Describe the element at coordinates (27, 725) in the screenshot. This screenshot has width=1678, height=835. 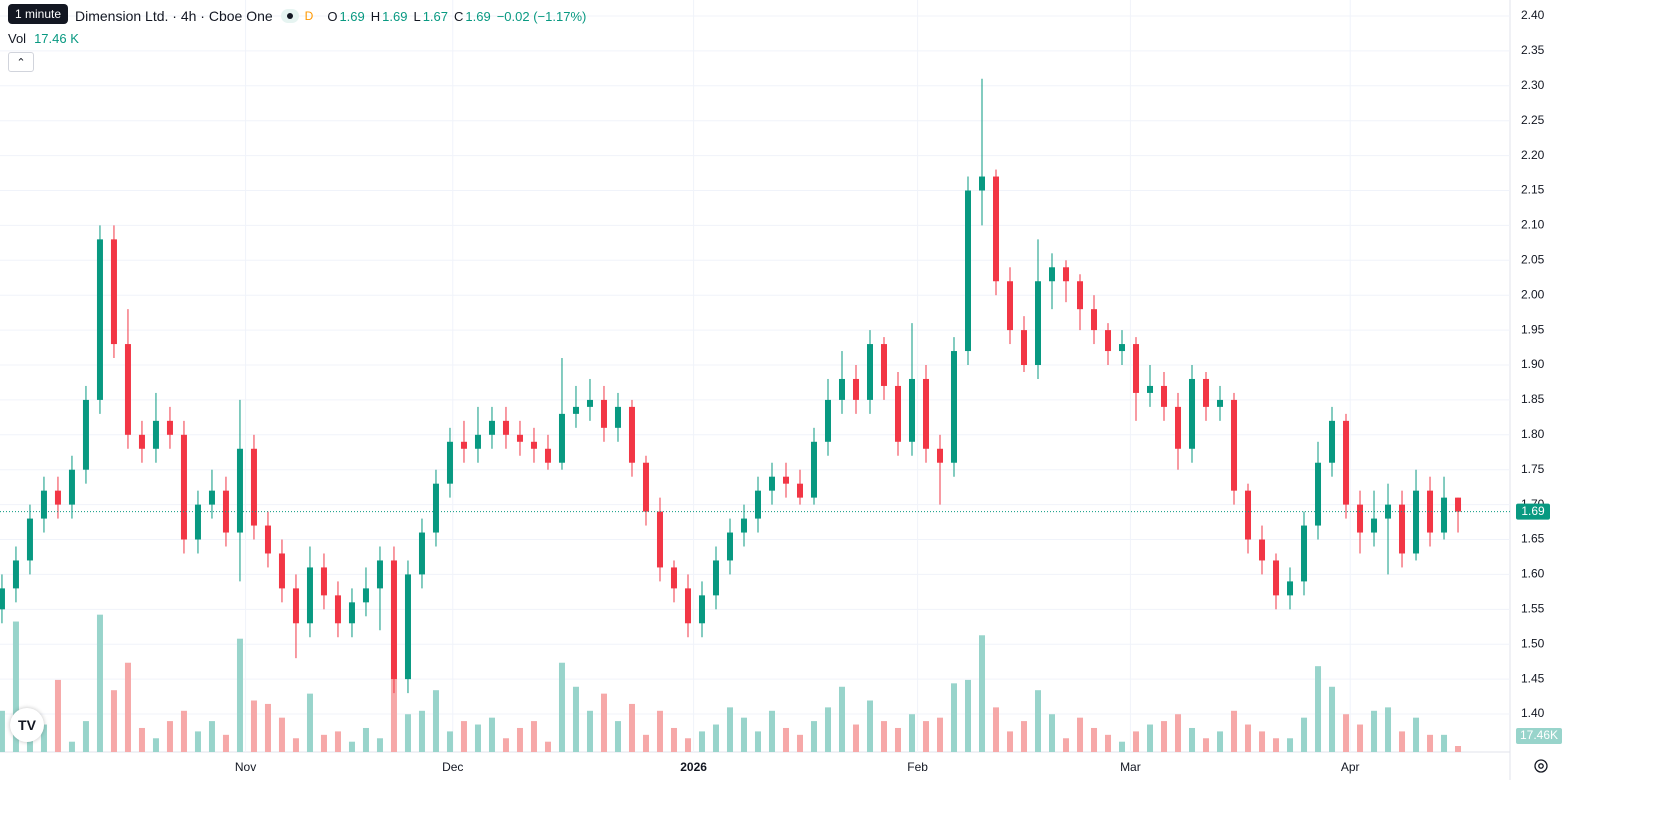
I see `tv-logo: TV` at that location.